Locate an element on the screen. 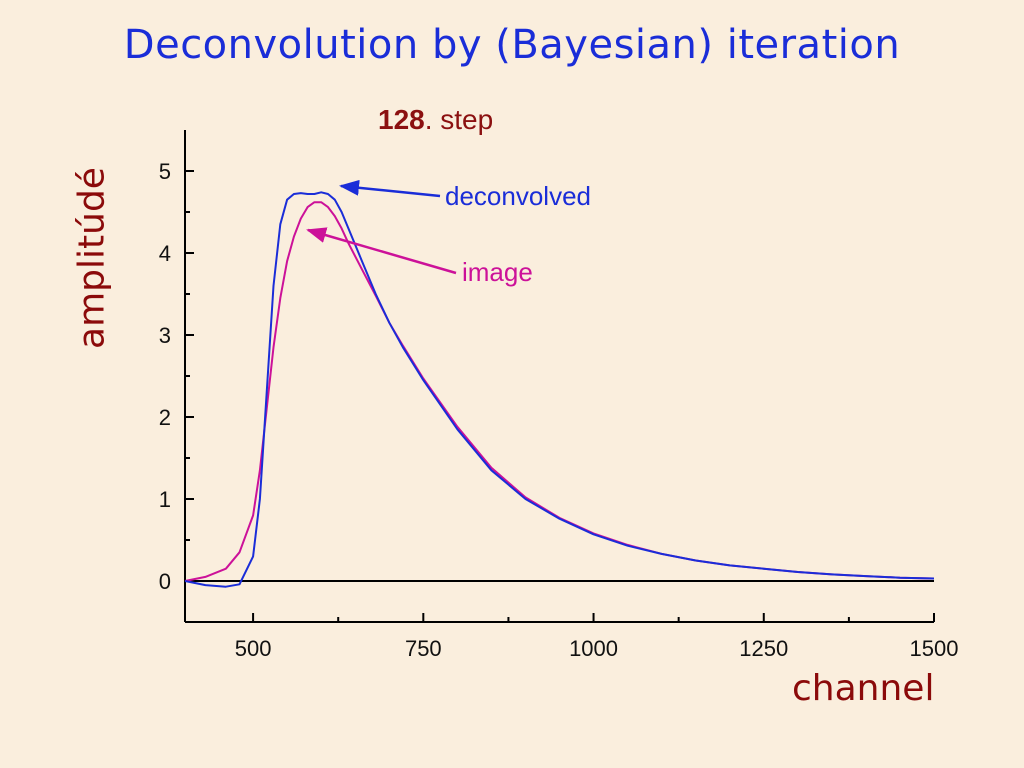 This screenshot has height=768, width=1024. y-tick-label: 2 is located at coordinates (165, 417).